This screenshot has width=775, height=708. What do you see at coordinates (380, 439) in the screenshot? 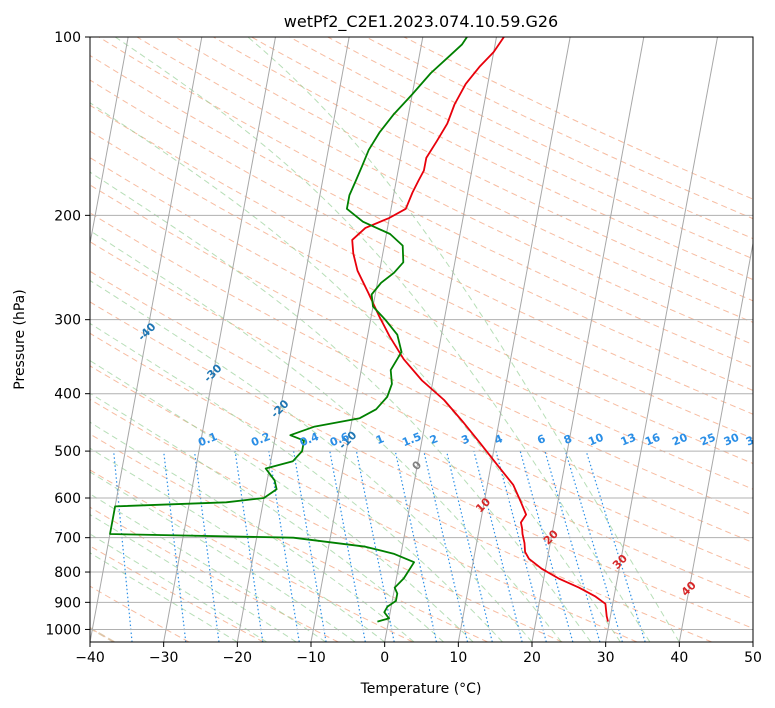
I see `mixing-ratio-label: 1` at bounding box center [380, 439].